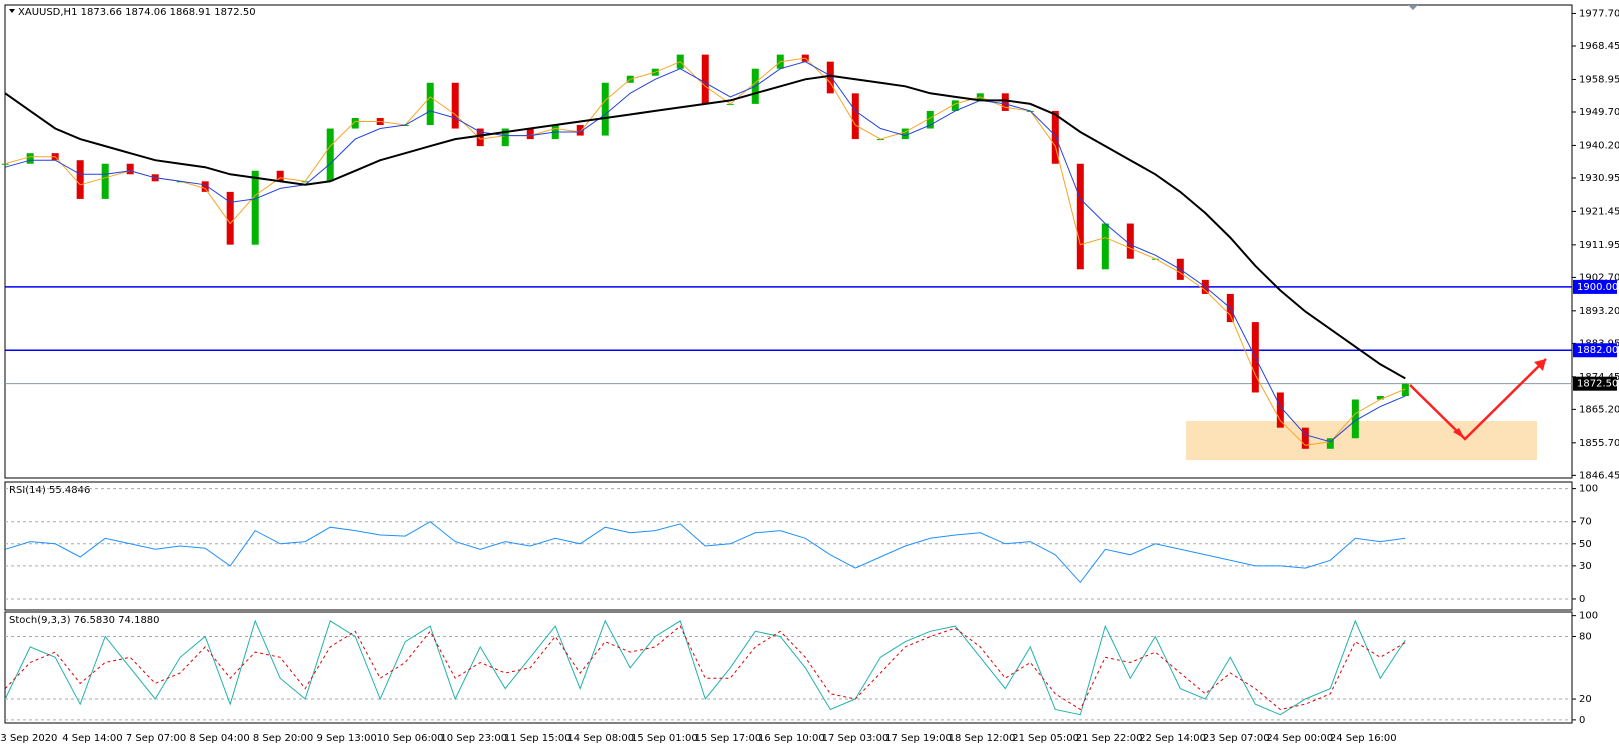 This screenshot has width=1619, height=751. I want to click on y-tick-label: 1977.70, so click(1599, 13).